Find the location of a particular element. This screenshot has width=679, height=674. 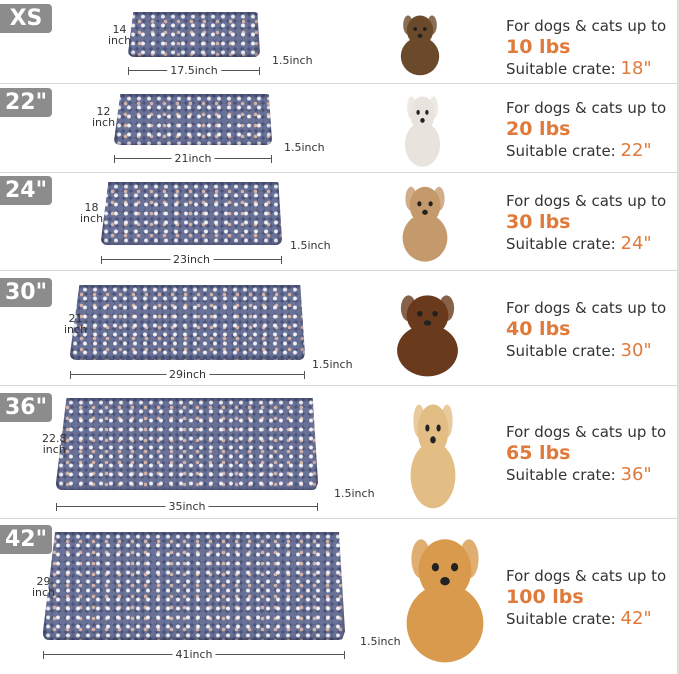

depth-label: 18 inch is located at coordinates (91, 213).